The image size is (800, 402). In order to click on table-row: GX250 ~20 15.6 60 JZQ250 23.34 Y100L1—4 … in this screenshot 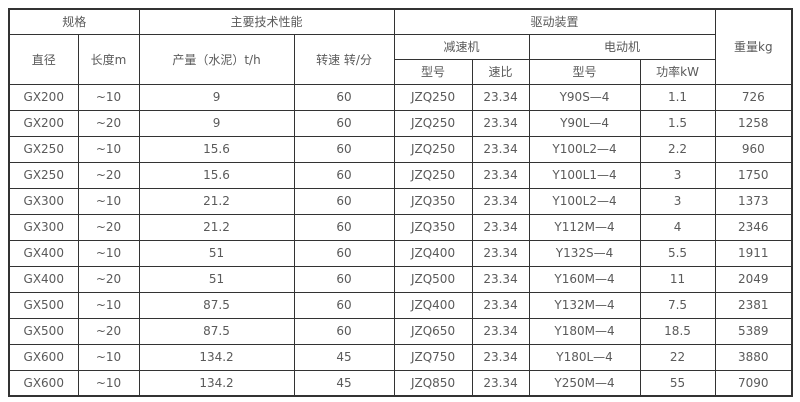, I will do `click(400, 175)`.